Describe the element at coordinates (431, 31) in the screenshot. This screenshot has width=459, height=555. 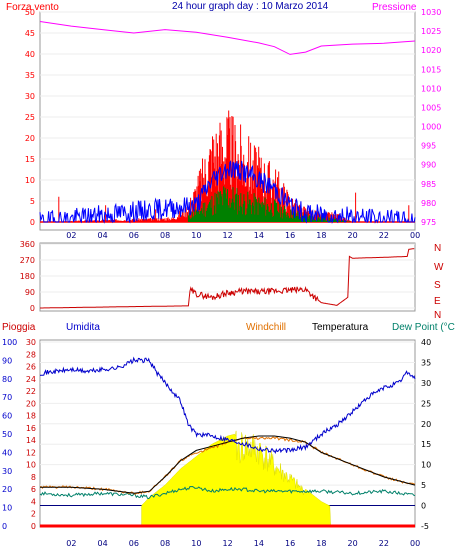
I see `pressure-tick-label: 1025` at that location.